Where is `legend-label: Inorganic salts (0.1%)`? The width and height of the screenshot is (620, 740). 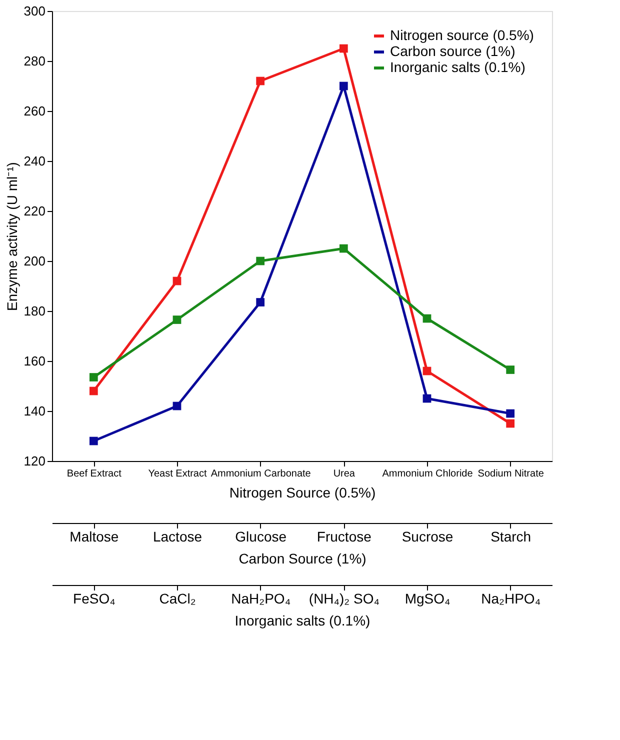 legend-label: Inorganic salts (0.1%) is located at coordinates (458, 67).